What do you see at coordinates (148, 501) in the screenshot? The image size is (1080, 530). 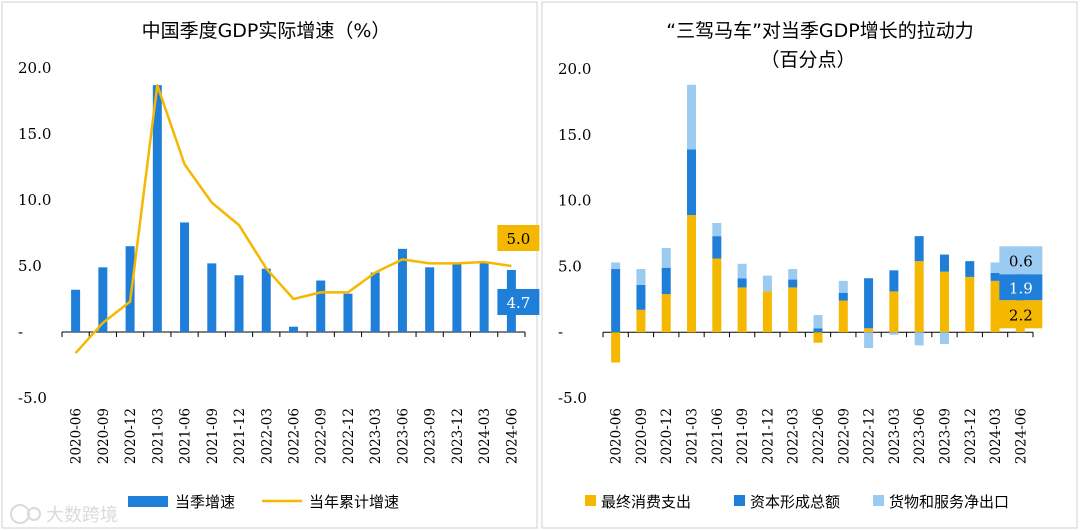 I see `legend-swatch-quarterly` at bounding box center [148, 501].